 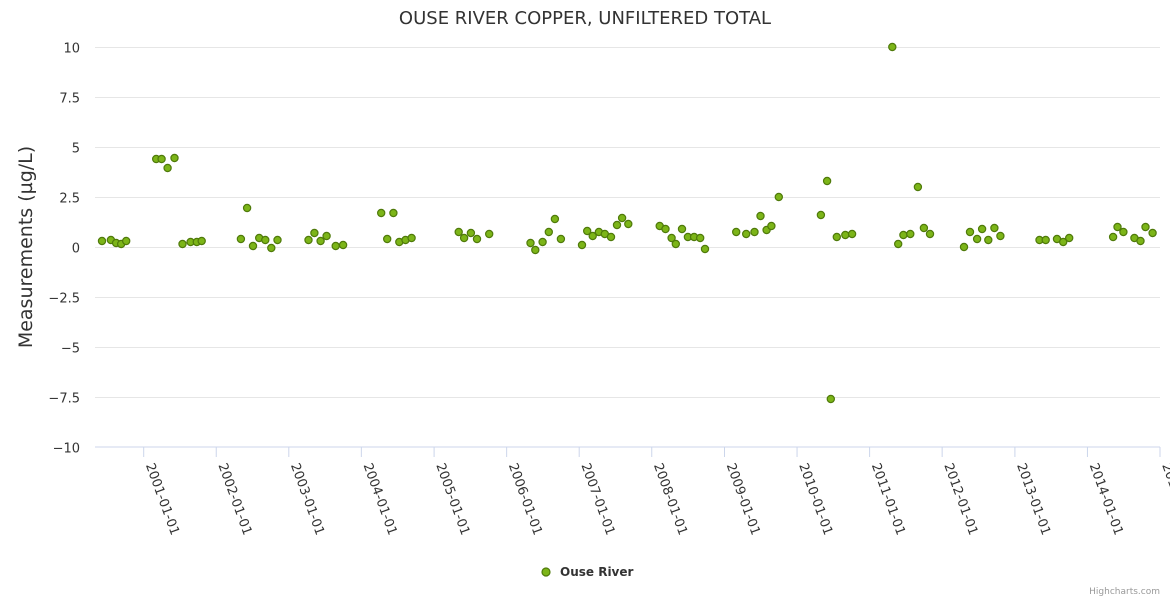 What do you see at coordinates (162, 499) in the screenshot?
I see `x-tick-label: 2001-01-01` at bounding box center [162, 499].